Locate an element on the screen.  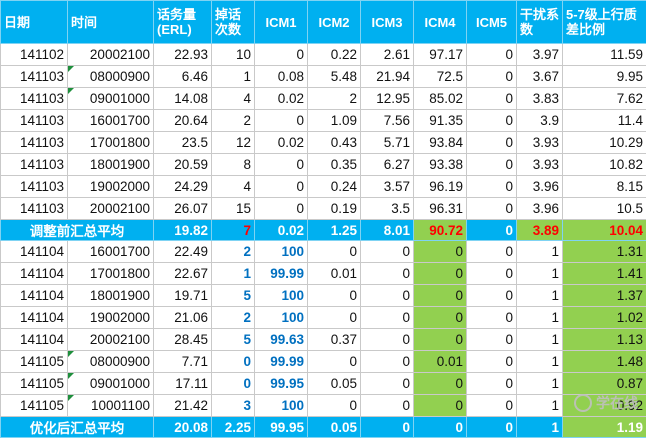
cell-icm3: 3.57 is located at coordinates (387, 187).